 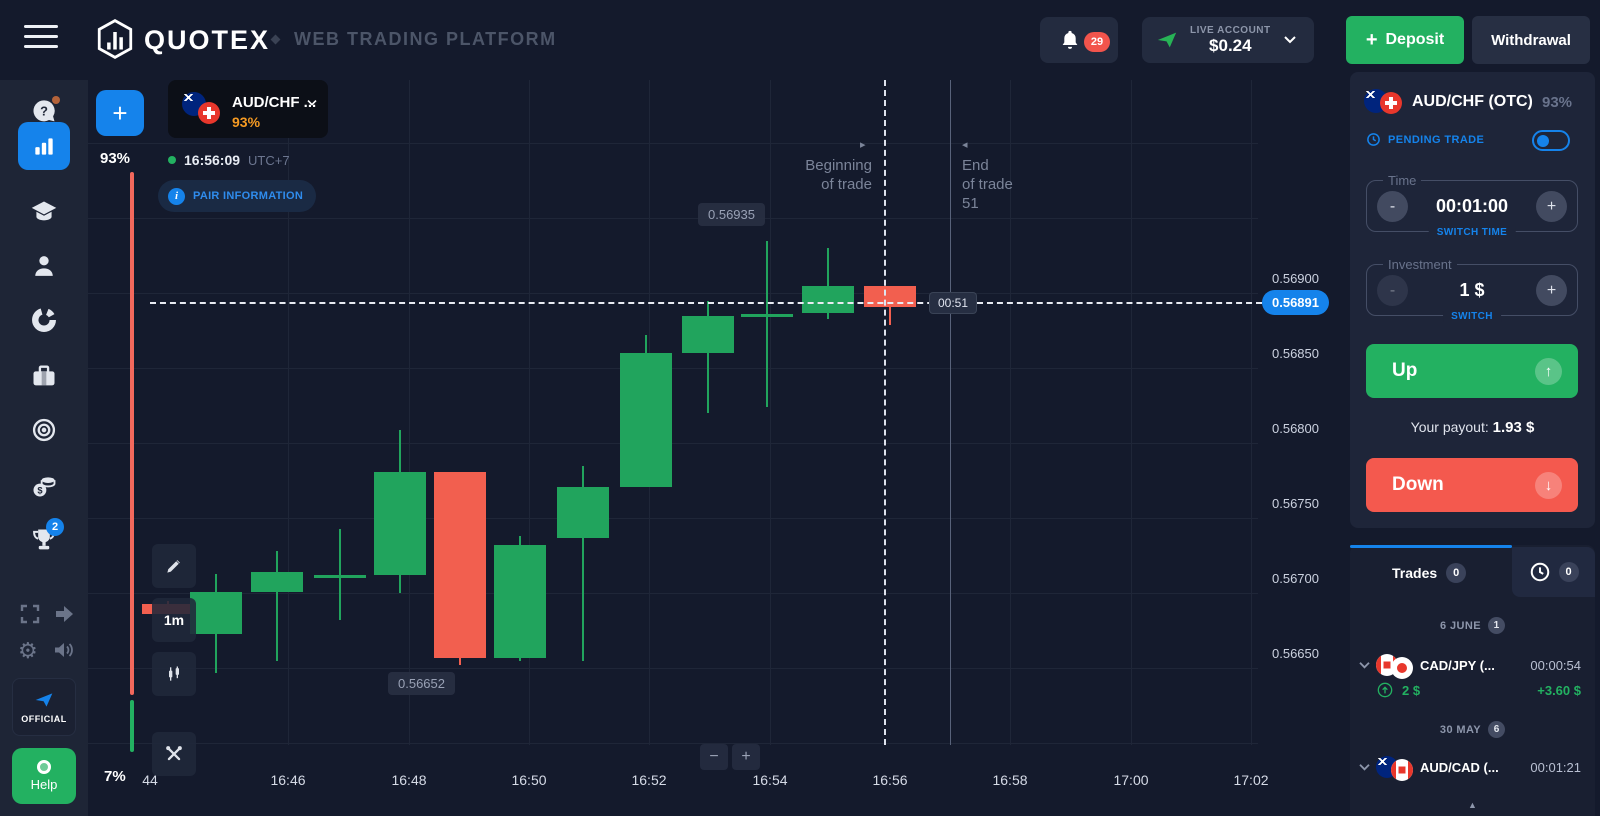 I want to click on zoom-in-button: +, so click(x=746, y=757).